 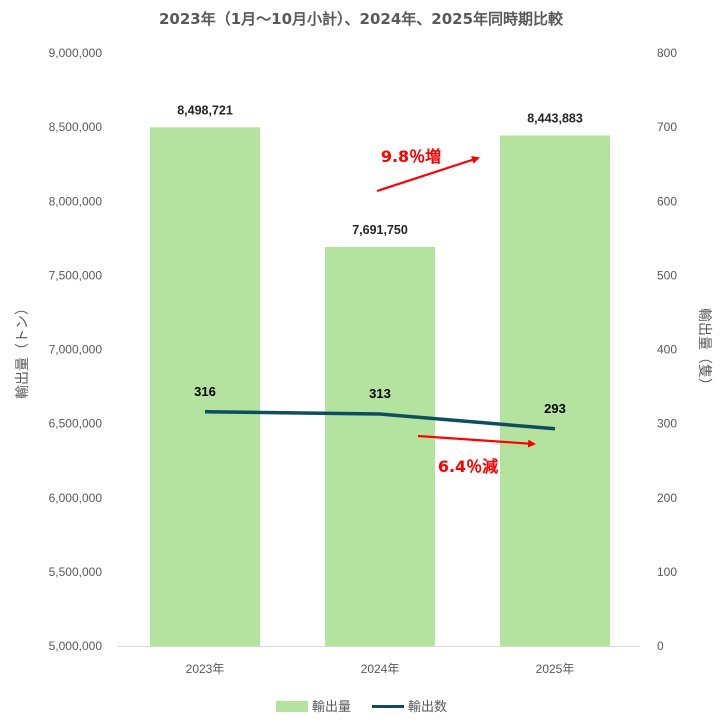 I want to click on y2-tick-label: 400, so click(x=667, y=350).